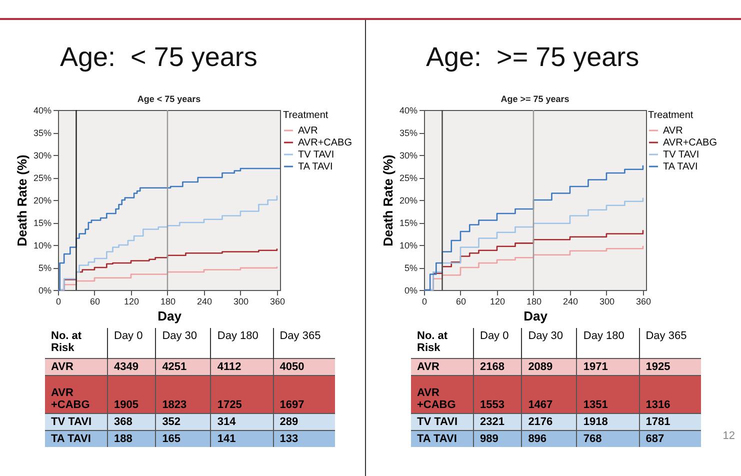 This screenshot has width=741, height=476. I want to click on text: 1781, so click(670, 421).